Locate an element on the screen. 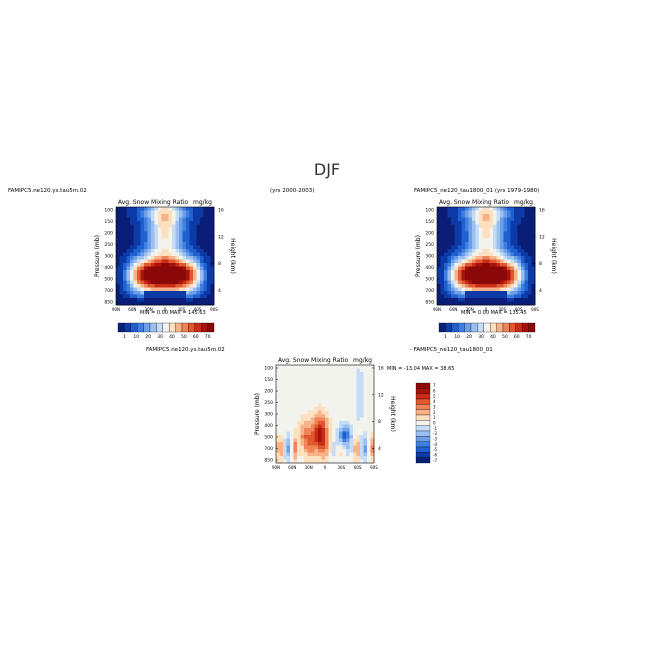 The width and height of the screenshot is (654, 654). y-tick-label: 500 is located at coordinates (429, 280).